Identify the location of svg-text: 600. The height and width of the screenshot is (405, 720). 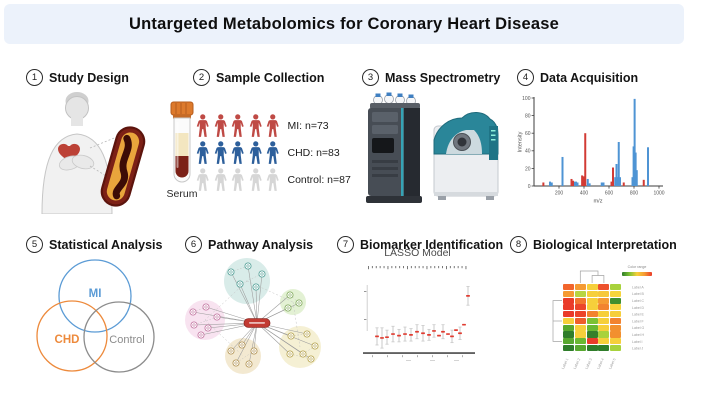
(609, 194).